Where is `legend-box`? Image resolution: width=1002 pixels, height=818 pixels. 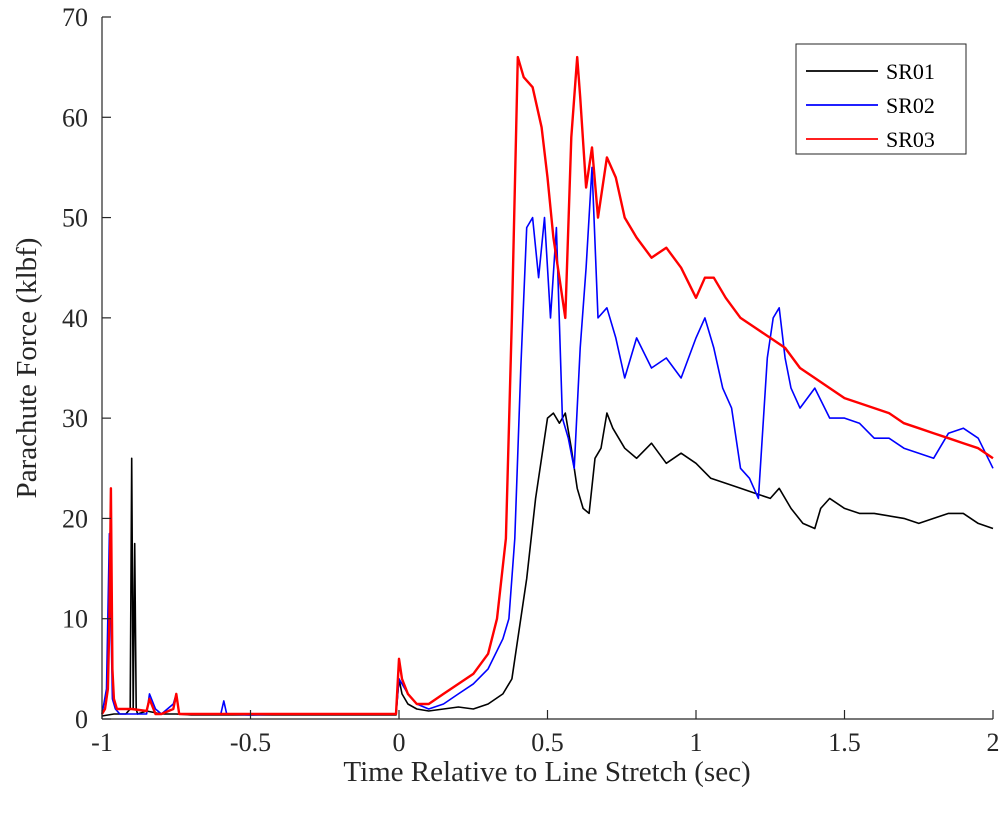
legend-box is located at coordinates (881, 99).